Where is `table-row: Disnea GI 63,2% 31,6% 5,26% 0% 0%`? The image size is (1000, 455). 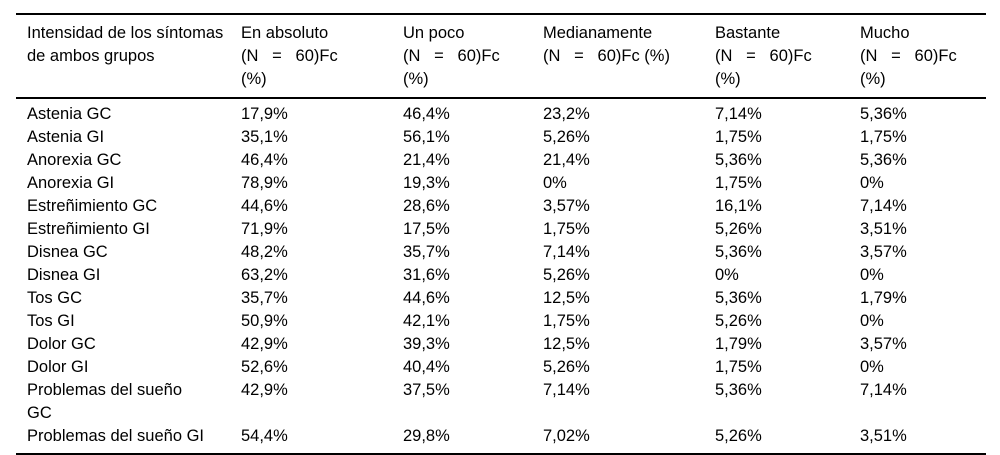 table-row: Disnea GI 63,2% 31,6% 5,26% 0% 0% is located at coordinates (501, 275).